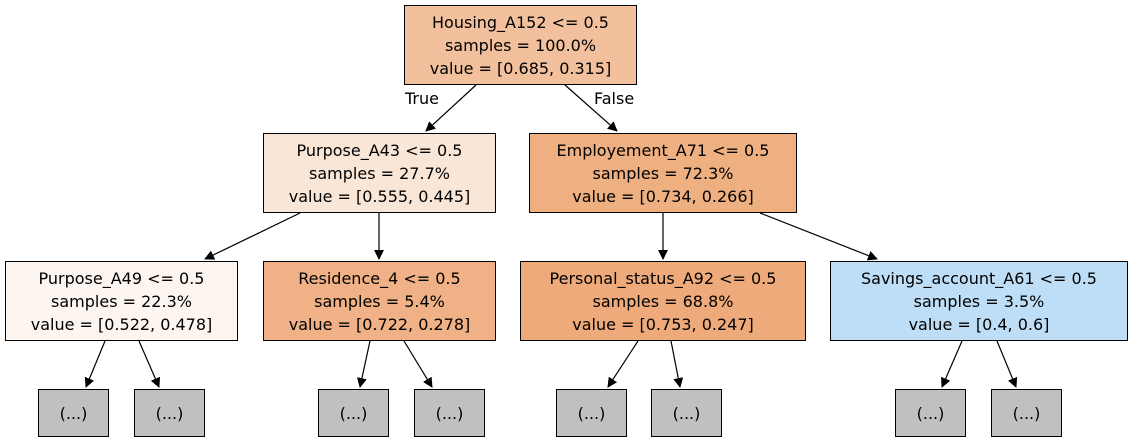 The height and width of the screenshot is (442, 1133). What do you see at coordinates (623, 364) in the screenshot?
I see `edge-rl-leaf5` at bounding box center [623, 364].